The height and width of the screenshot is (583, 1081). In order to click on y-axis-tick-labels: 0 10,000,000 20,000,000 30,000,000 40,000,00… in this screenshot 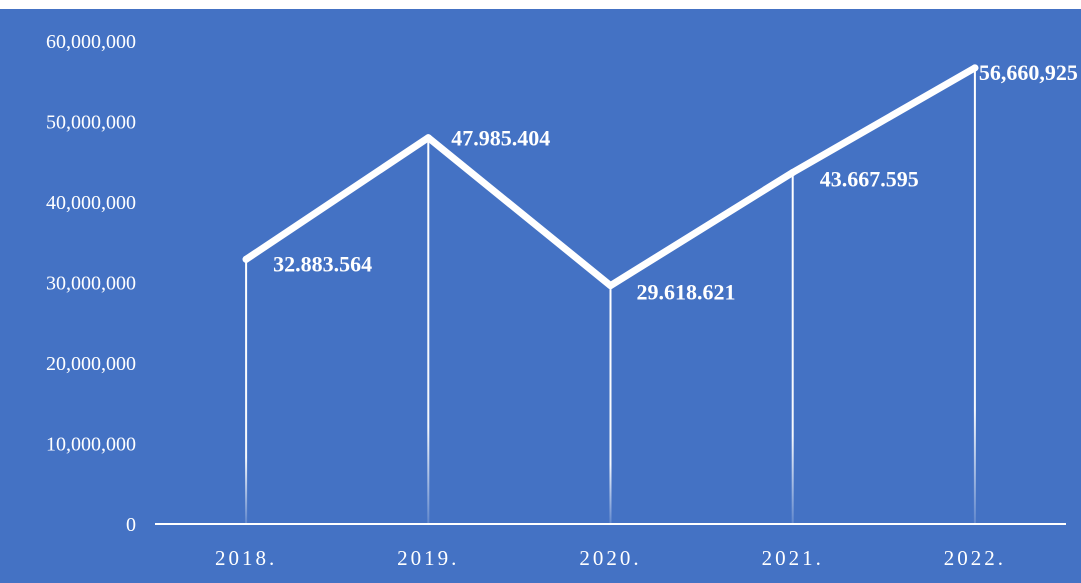, I will do `click(91, 283)`.